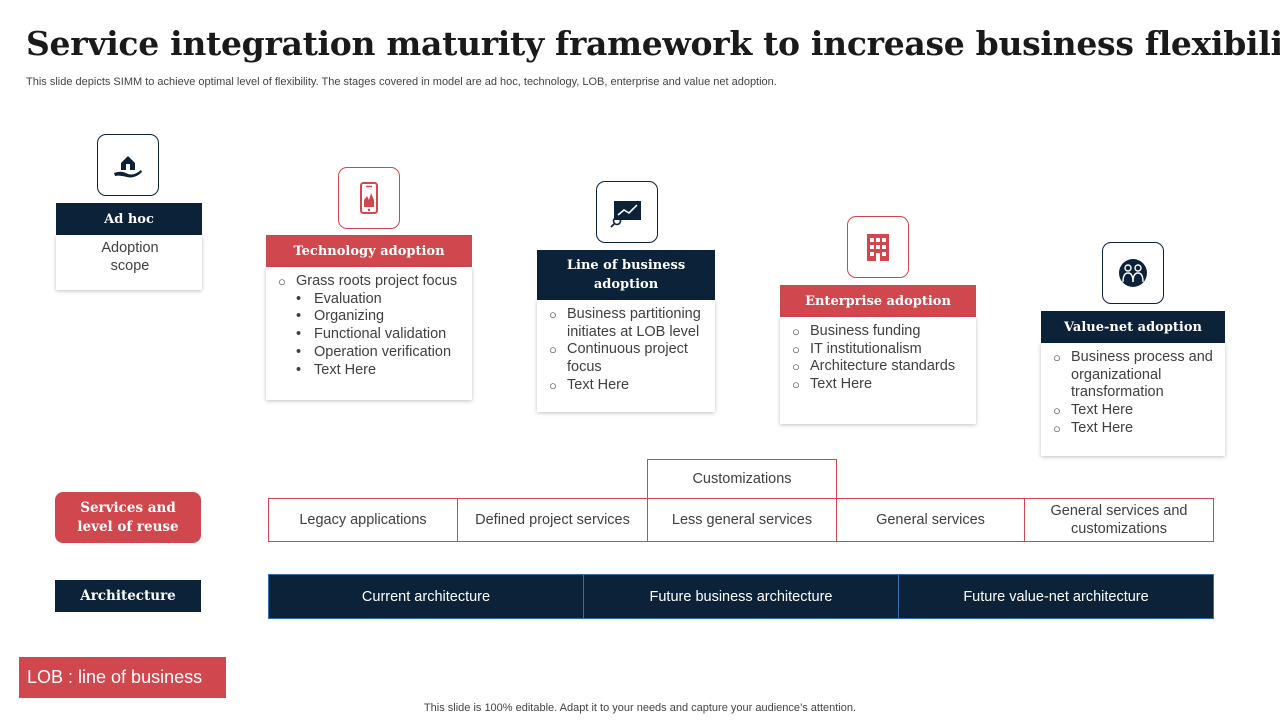 This screenshot has width=1280, height=720. I want to click on list-item: ○ Continuous project focus, so click(618, 358).